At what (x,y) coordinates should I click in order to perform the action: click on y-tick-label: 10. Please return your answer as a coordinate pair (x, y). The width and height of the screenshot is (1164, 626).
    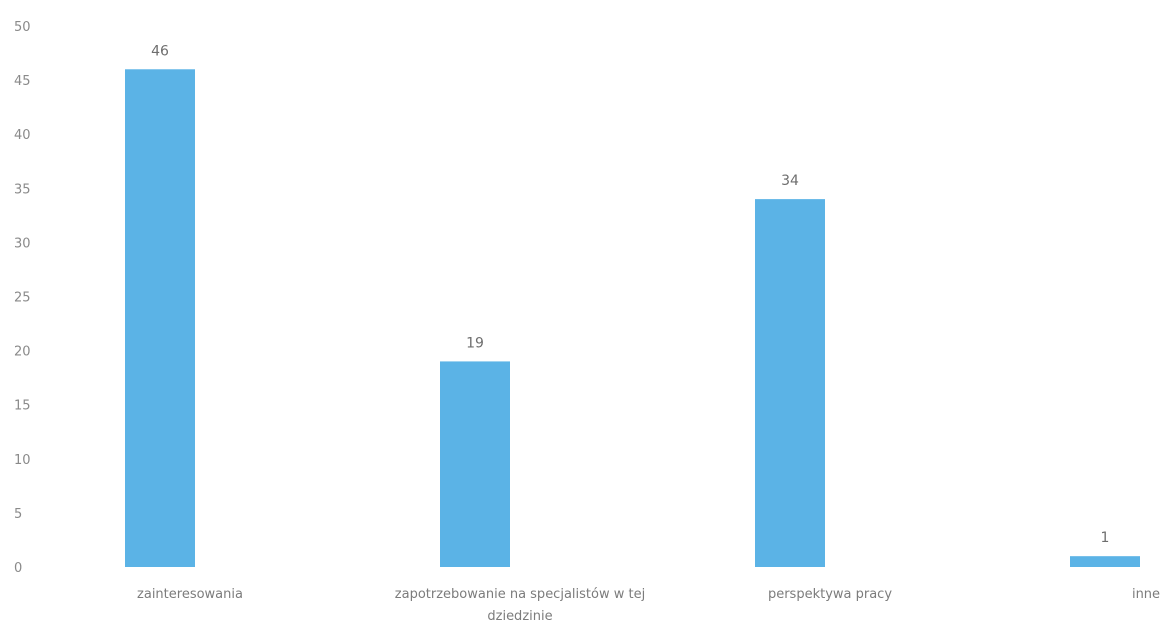
    Looking at the image, I should click on (22, 460).